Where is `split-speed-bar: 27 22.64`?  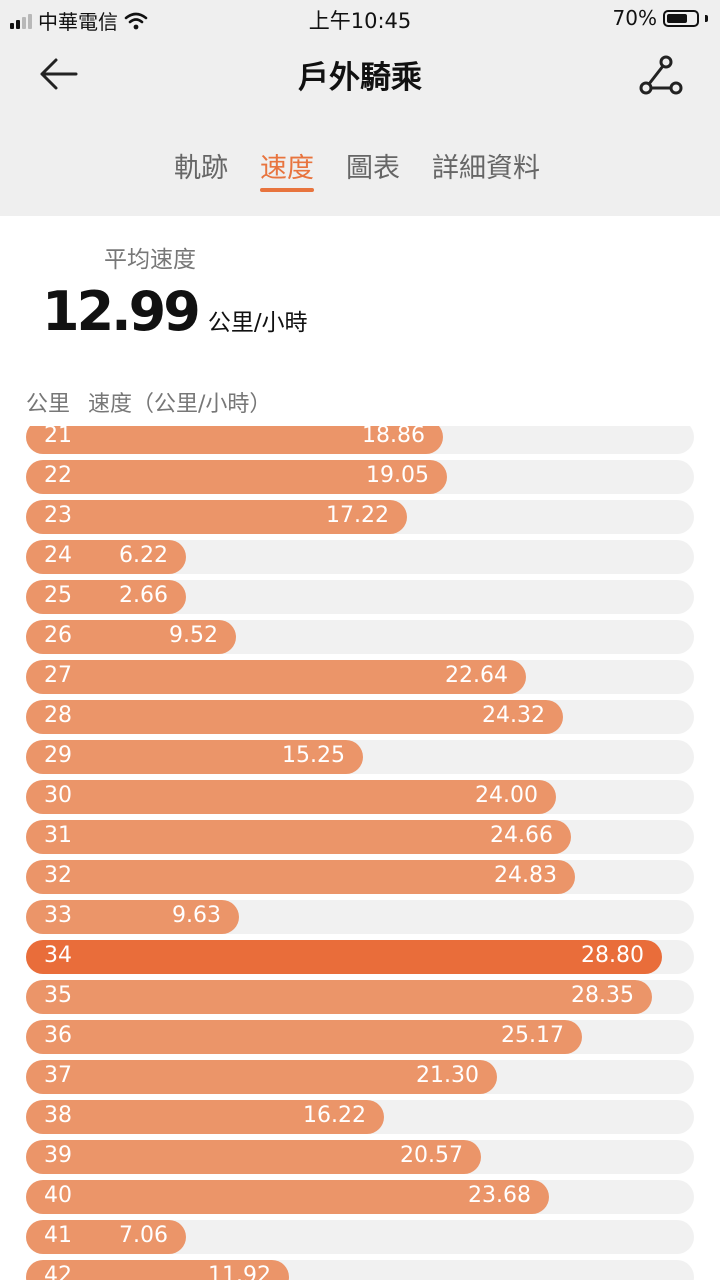 split-speed-bar: 27 22.64 is located at coordinates (276, 677).